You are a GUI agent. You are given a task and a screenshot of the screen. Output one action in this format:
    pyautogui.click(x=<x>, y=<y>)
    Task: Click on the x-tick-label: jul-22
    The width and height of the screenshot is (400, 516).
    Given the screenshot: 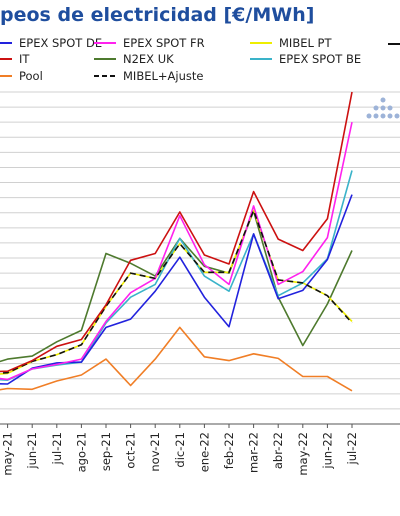 What is the action you would take?
    pyautogui.click(x=352, y=448)
    